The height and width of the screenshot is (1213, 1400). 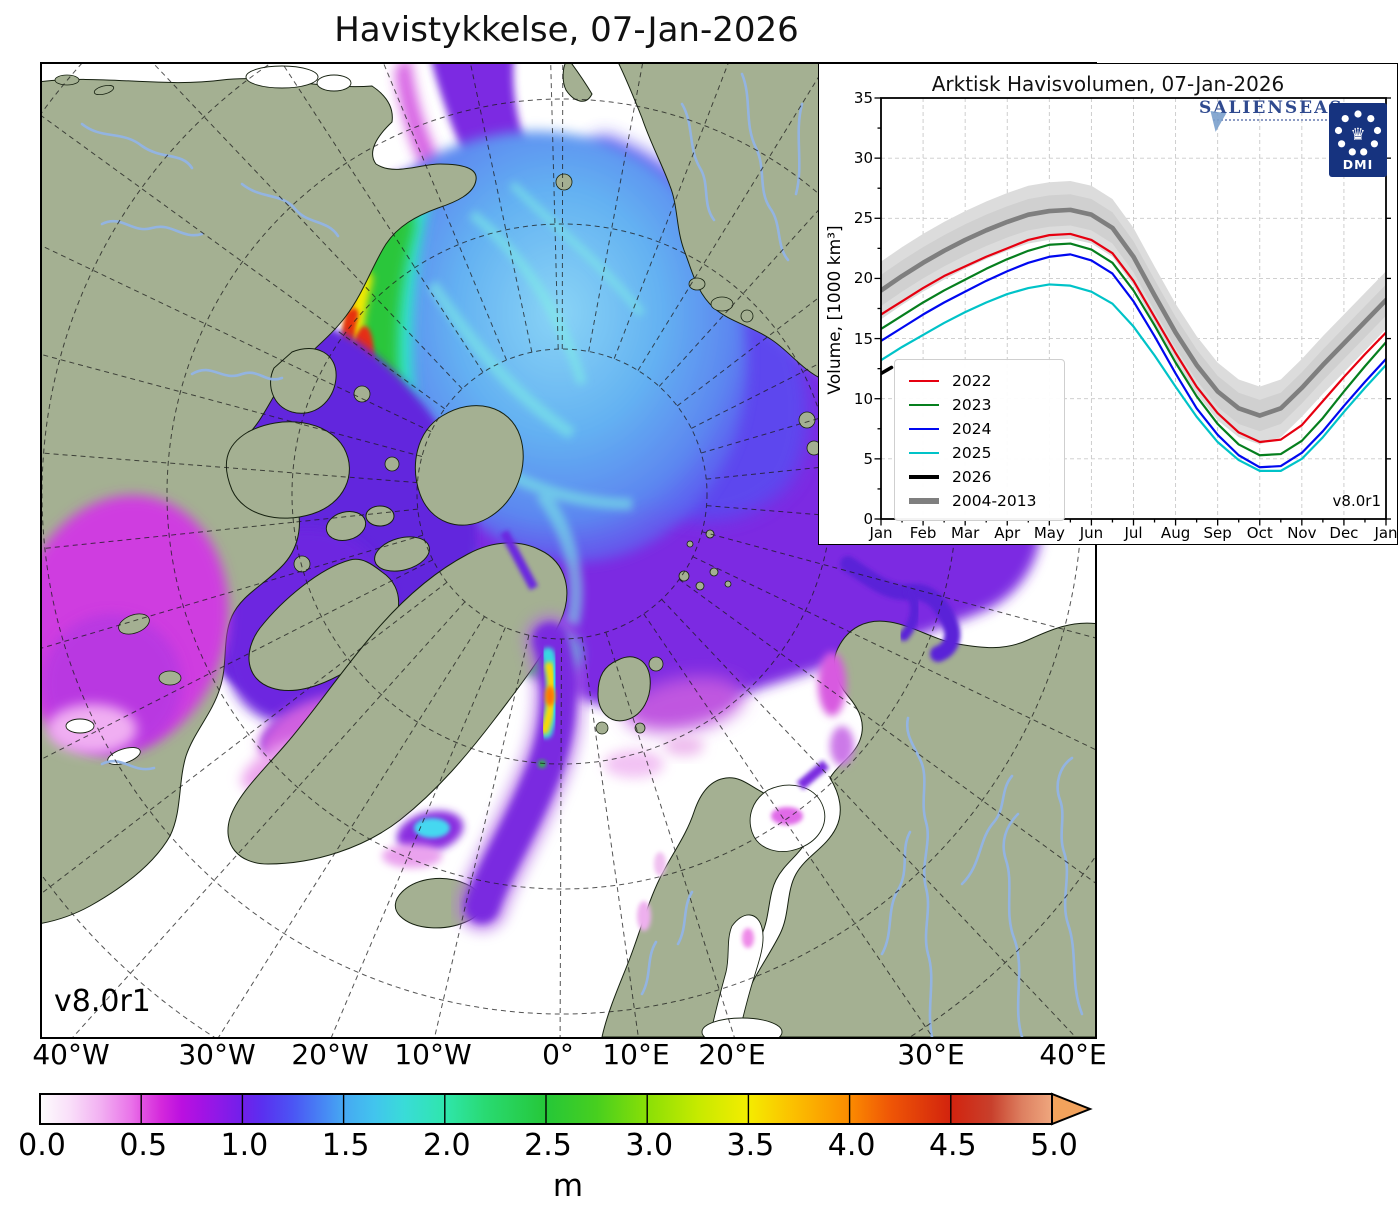 I want to click on east-greenland-ice-tongue, so click(x=484, y=773).